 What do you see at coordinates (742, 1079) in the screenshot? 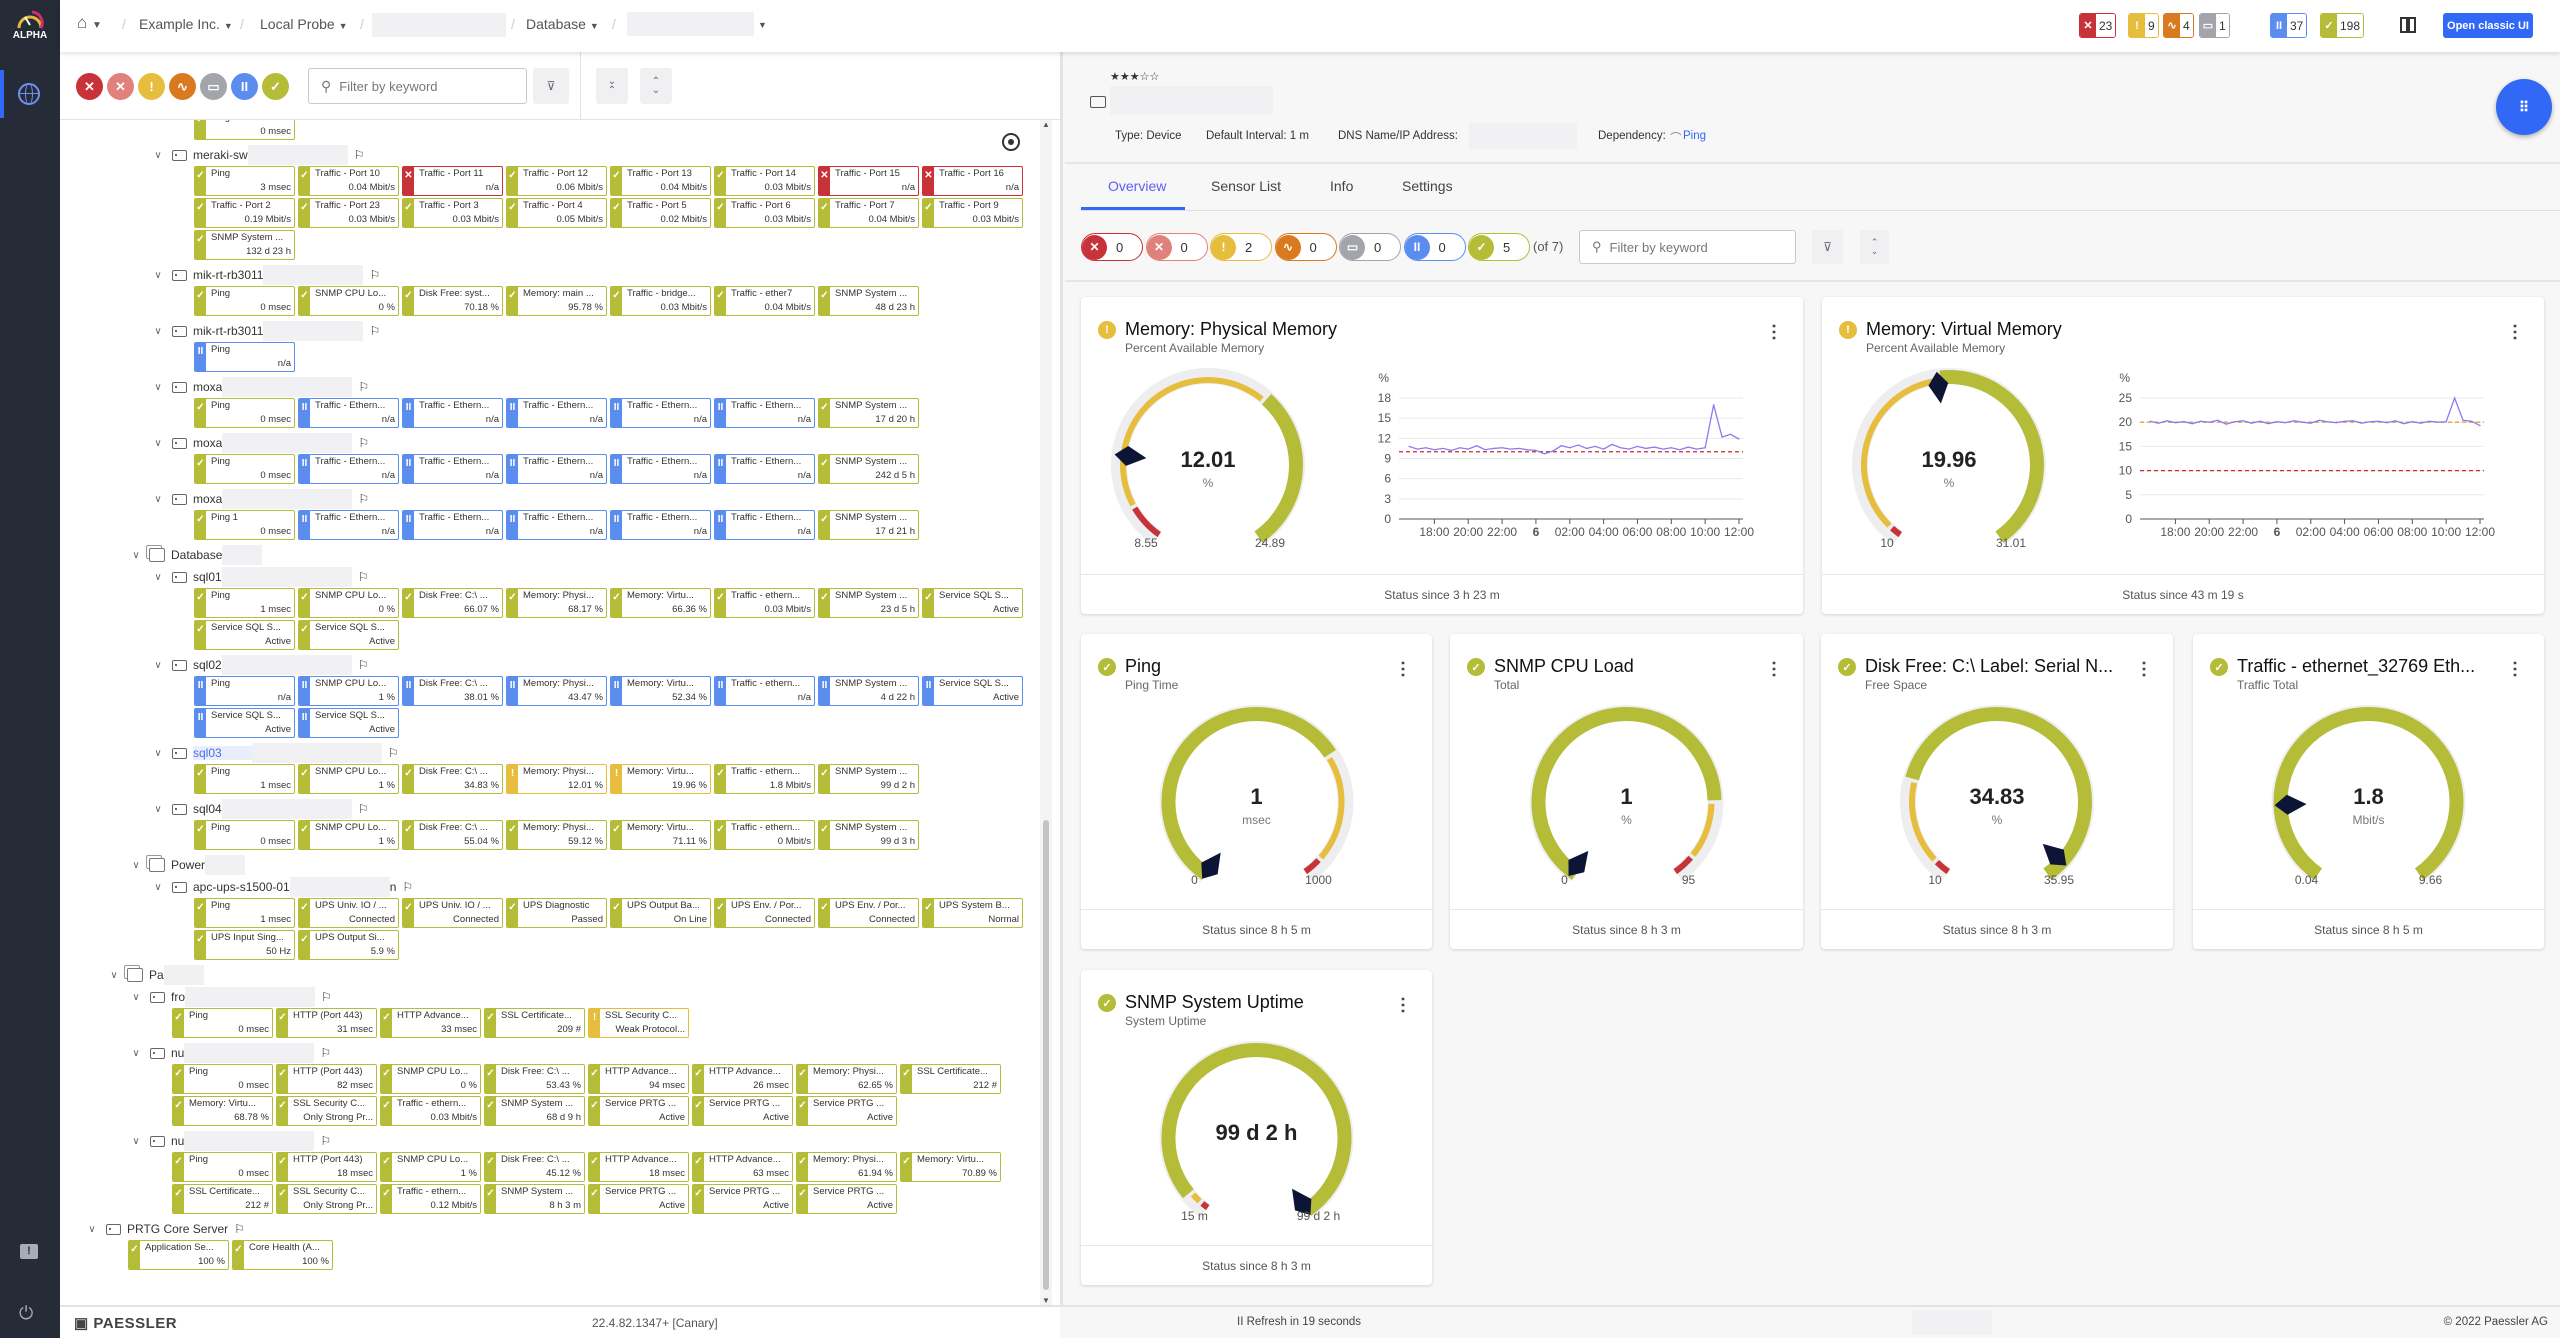
I see `sensor-tile: ✓ HTTP Advance... 26 msec` at bounding box center [742, 1079].